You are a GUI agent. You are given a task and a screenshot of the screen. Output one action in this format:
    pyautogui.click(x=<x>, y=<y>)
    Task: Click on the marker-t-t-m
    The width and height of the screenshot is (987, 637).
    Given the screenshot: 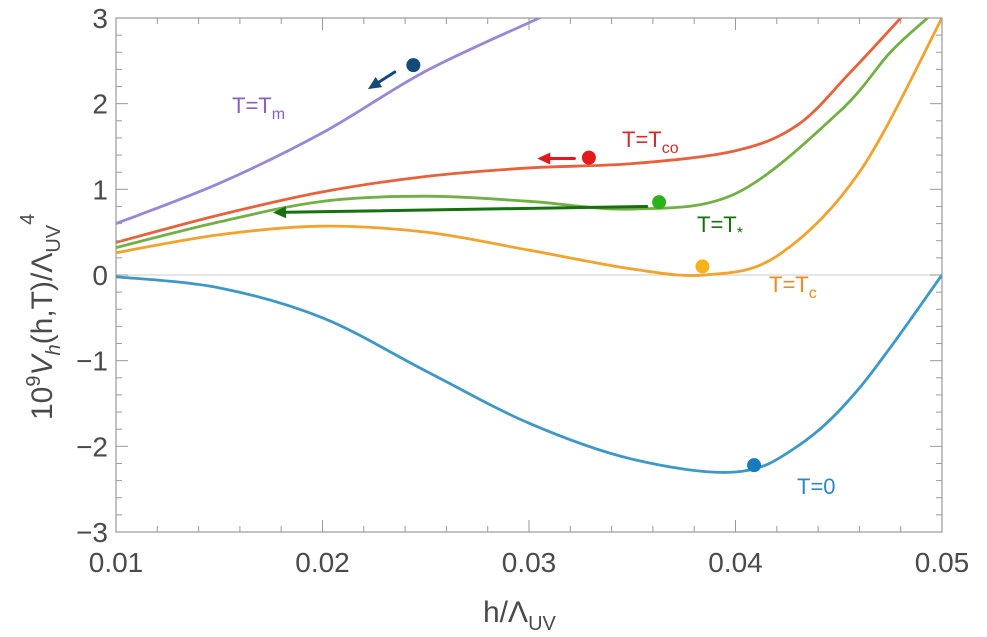 What is the action you would take?
    pyautogui.click(x=413, y=65)
    